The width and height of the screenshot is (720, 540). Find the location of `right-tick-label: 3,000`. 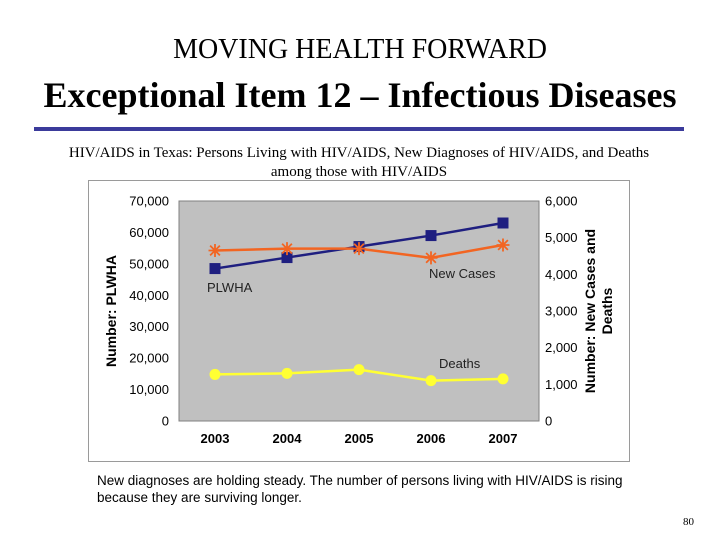

right-tick-label: 3,000 is located at coordinates (561, 311).